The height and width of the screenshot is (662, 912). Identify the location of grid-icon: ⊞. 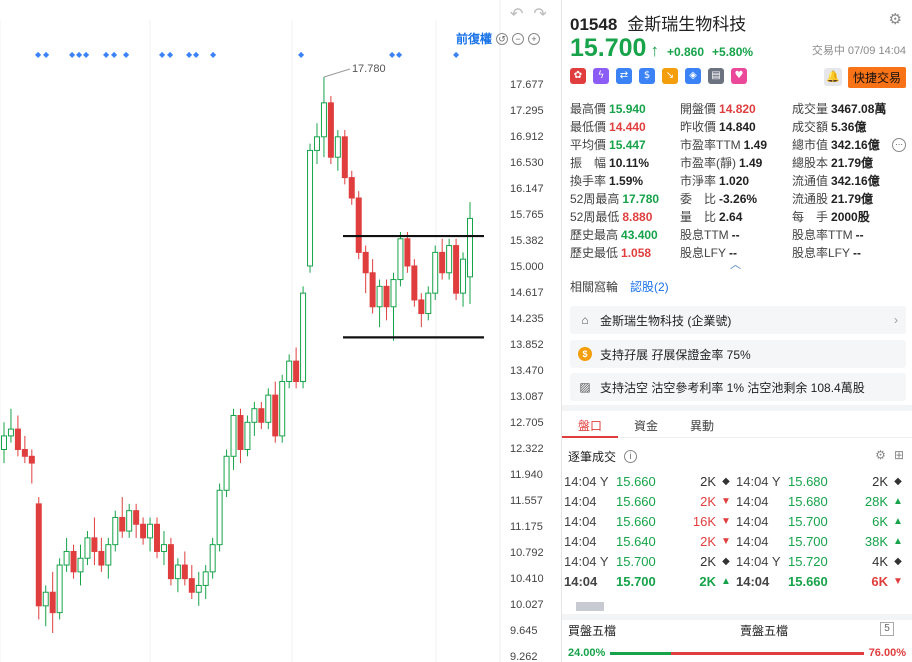
(898, 455).